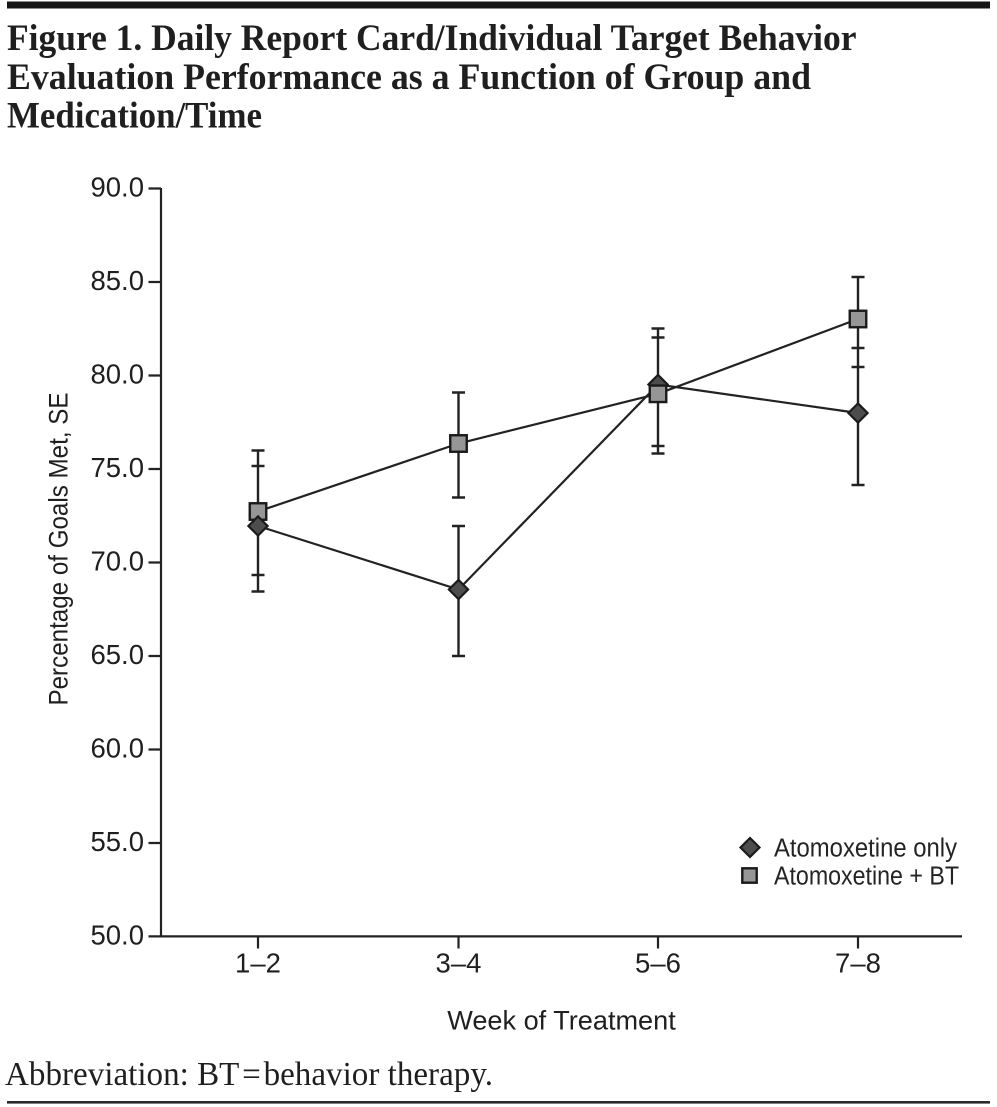 This screenshot has height=1107, width=997. Describe the element at coordinates (459, 963) in the screenshot. I see `svg-text: 3–4` at that location.